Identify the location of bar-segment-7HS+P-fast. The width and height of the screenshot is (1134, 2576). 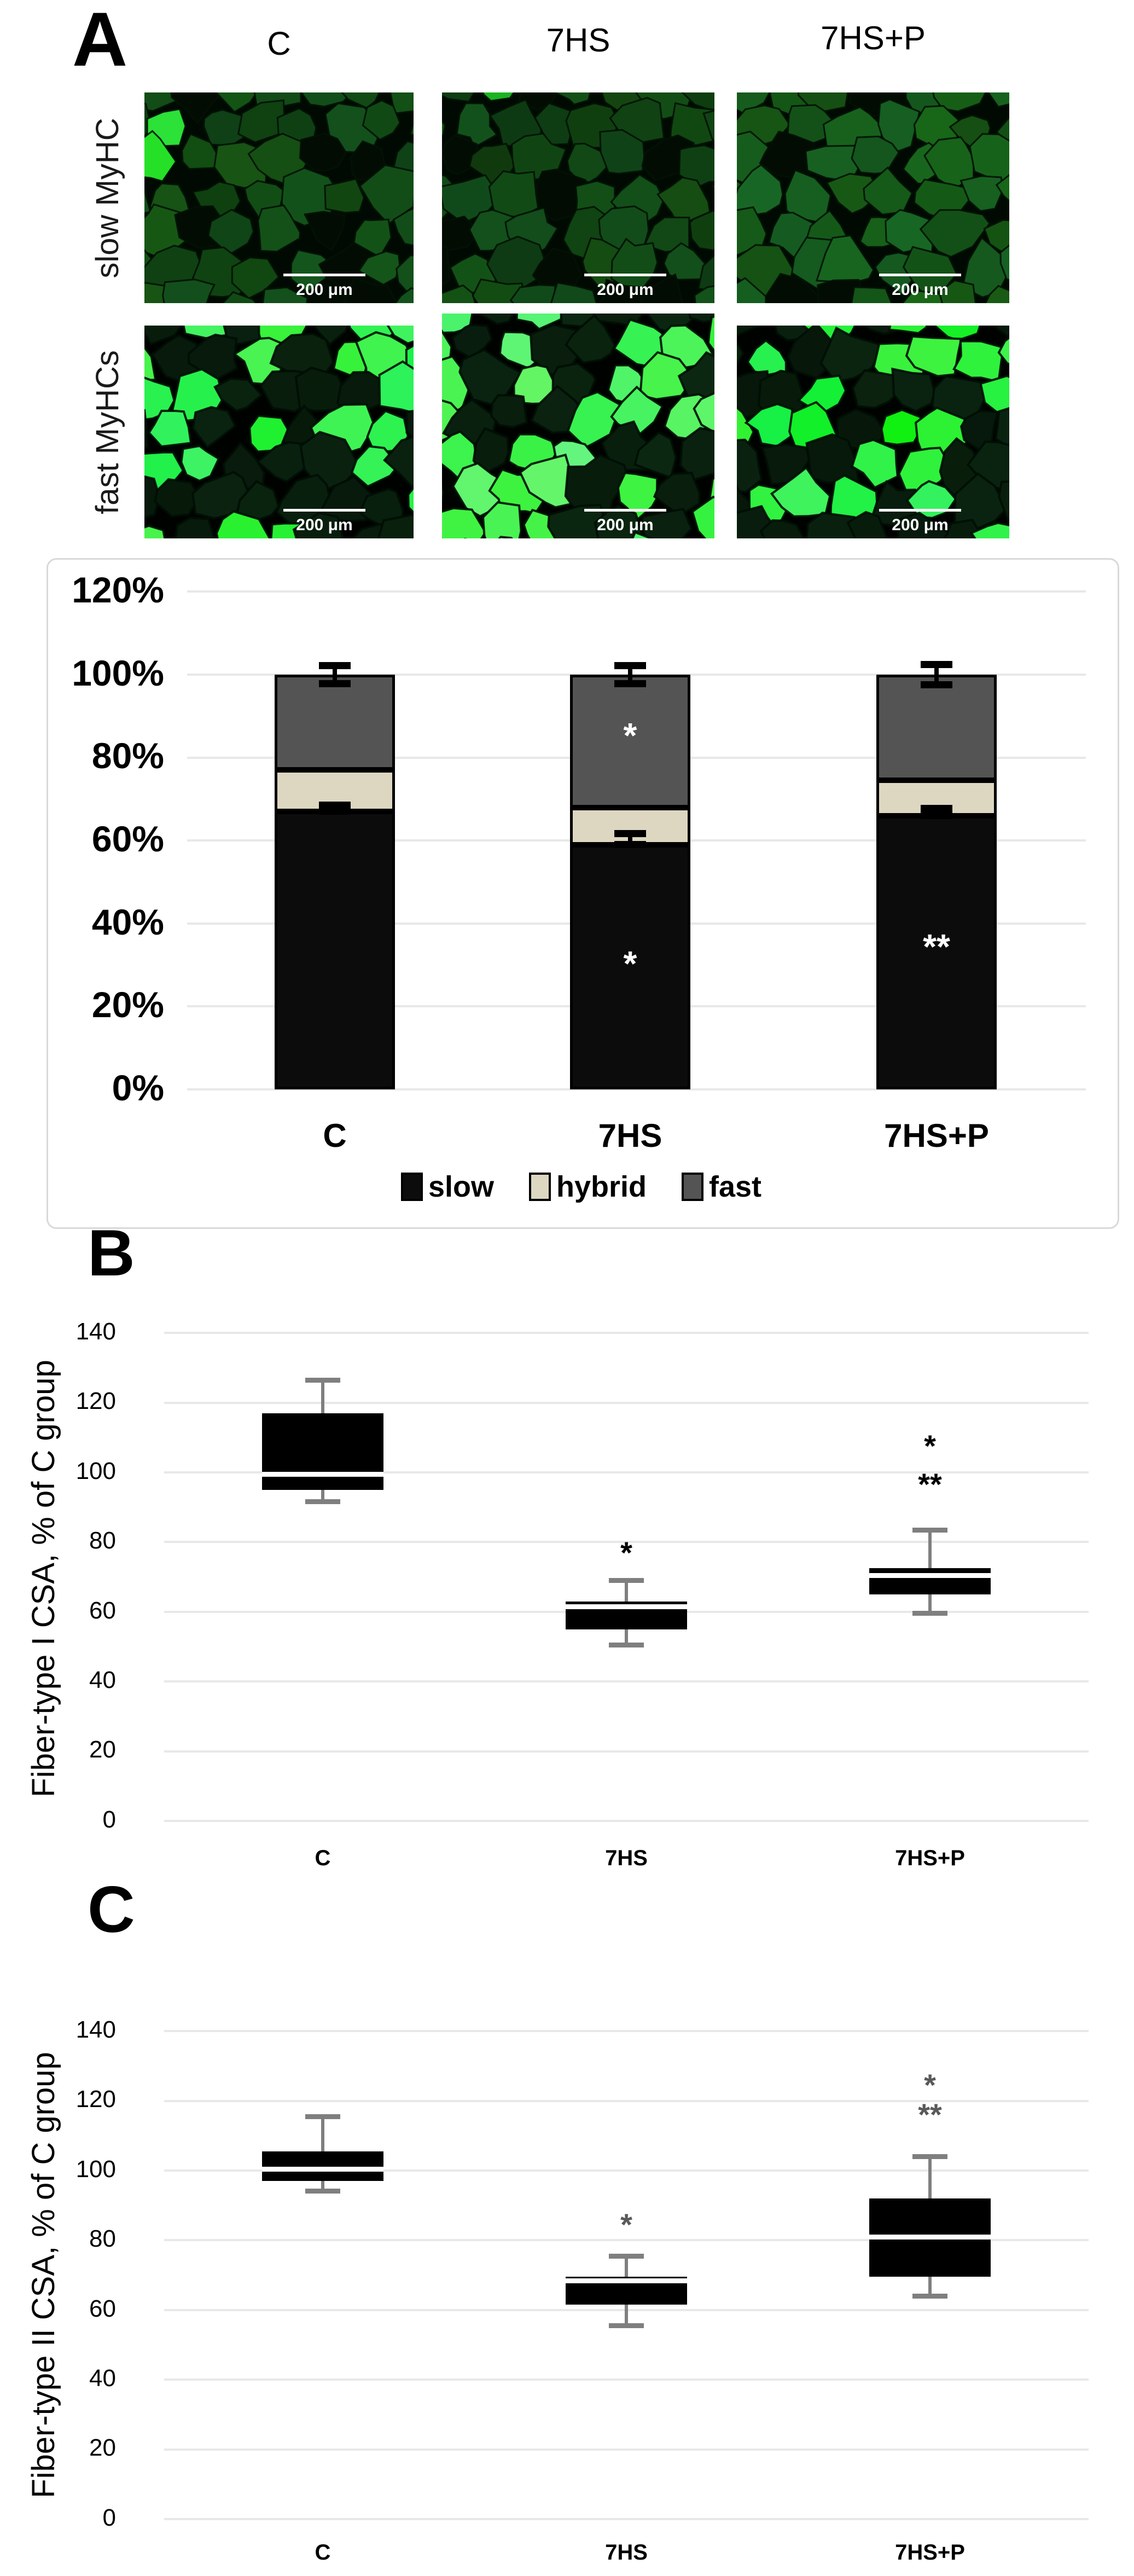
(936, 728).